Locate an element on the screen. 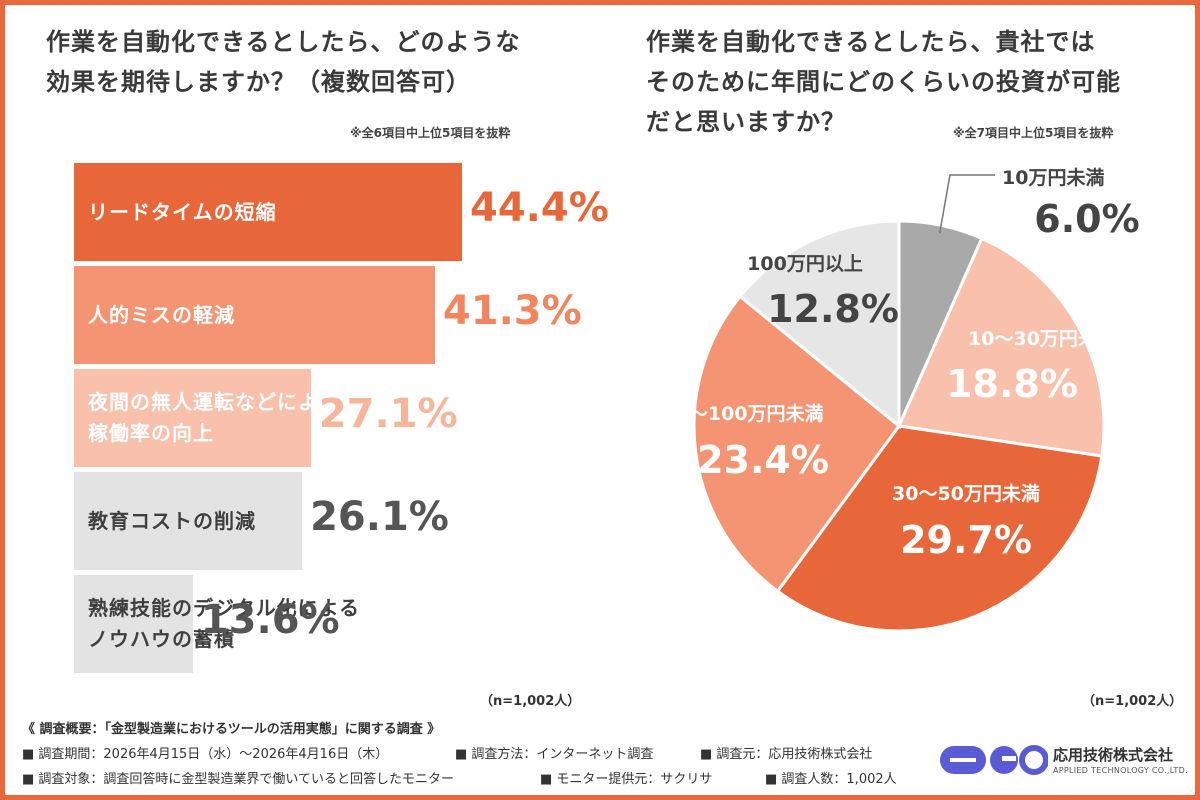 This screenshot has height=800, width=1200. bar-label-line: リードタイムの短縮 is located at coordinates (182, 211).